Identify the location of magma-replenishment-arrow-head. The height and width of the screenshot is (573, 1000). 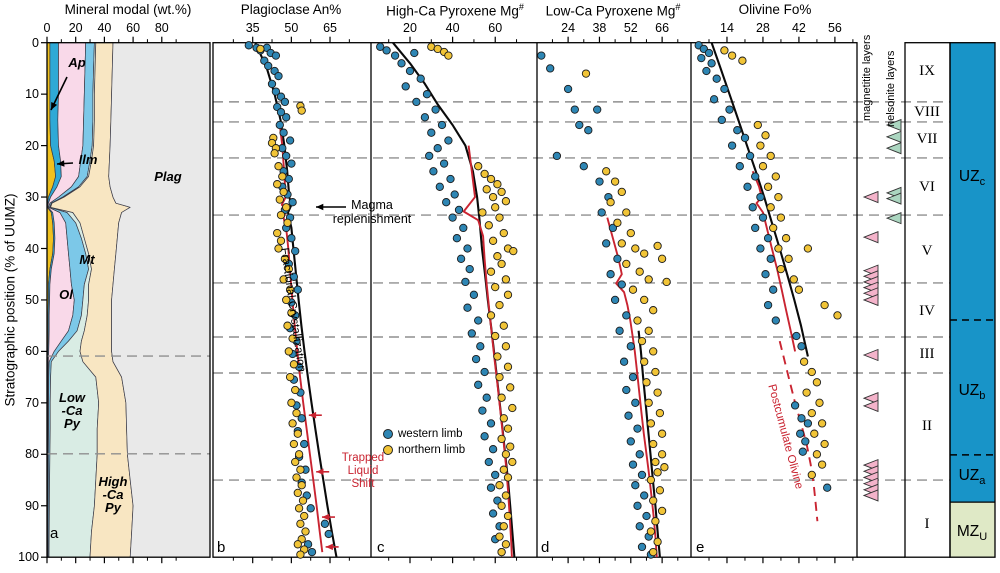
(320, 207).